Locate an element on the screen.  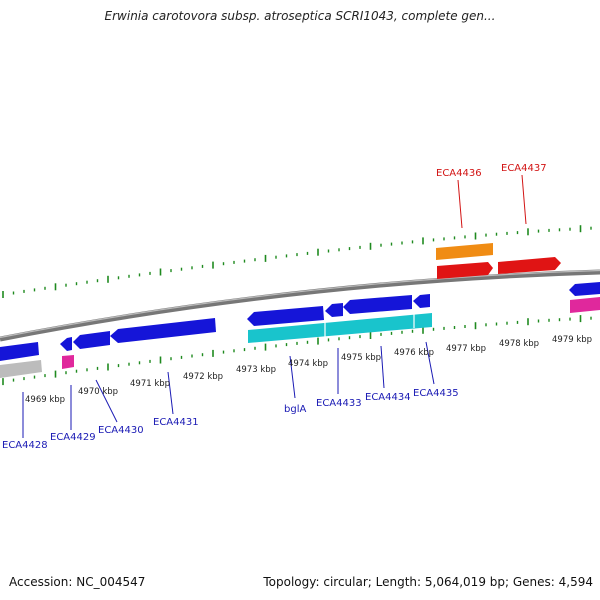
gene-ECA4436-red is located at coordinates (465, 270).